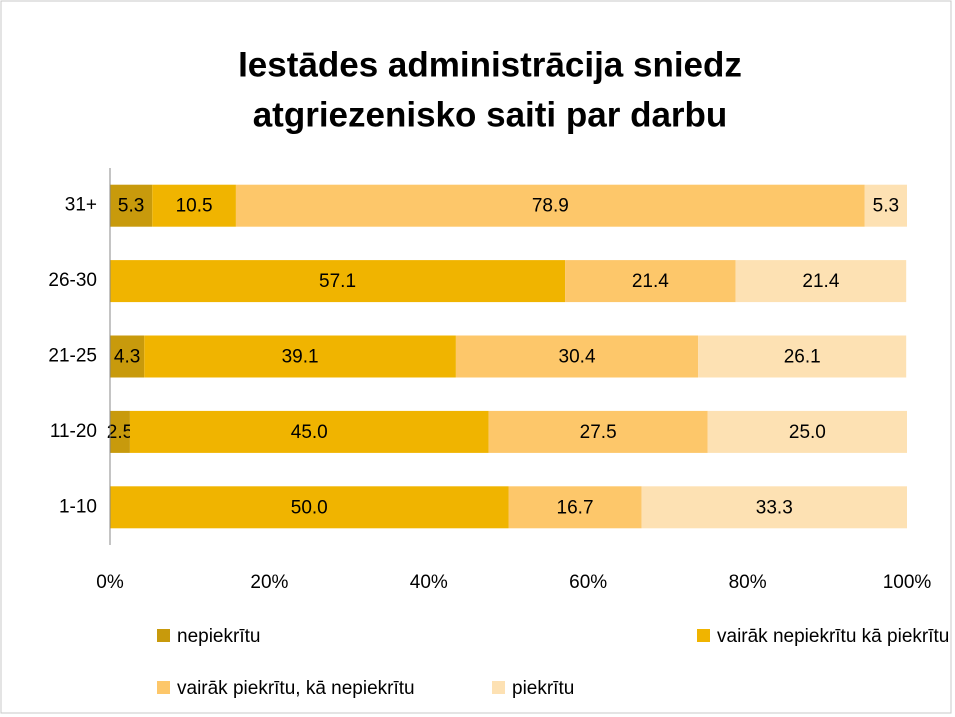  Describe the element at coordinates (73, 431) in the screenshot. I see `y-tick-label: 11-20` at that location.